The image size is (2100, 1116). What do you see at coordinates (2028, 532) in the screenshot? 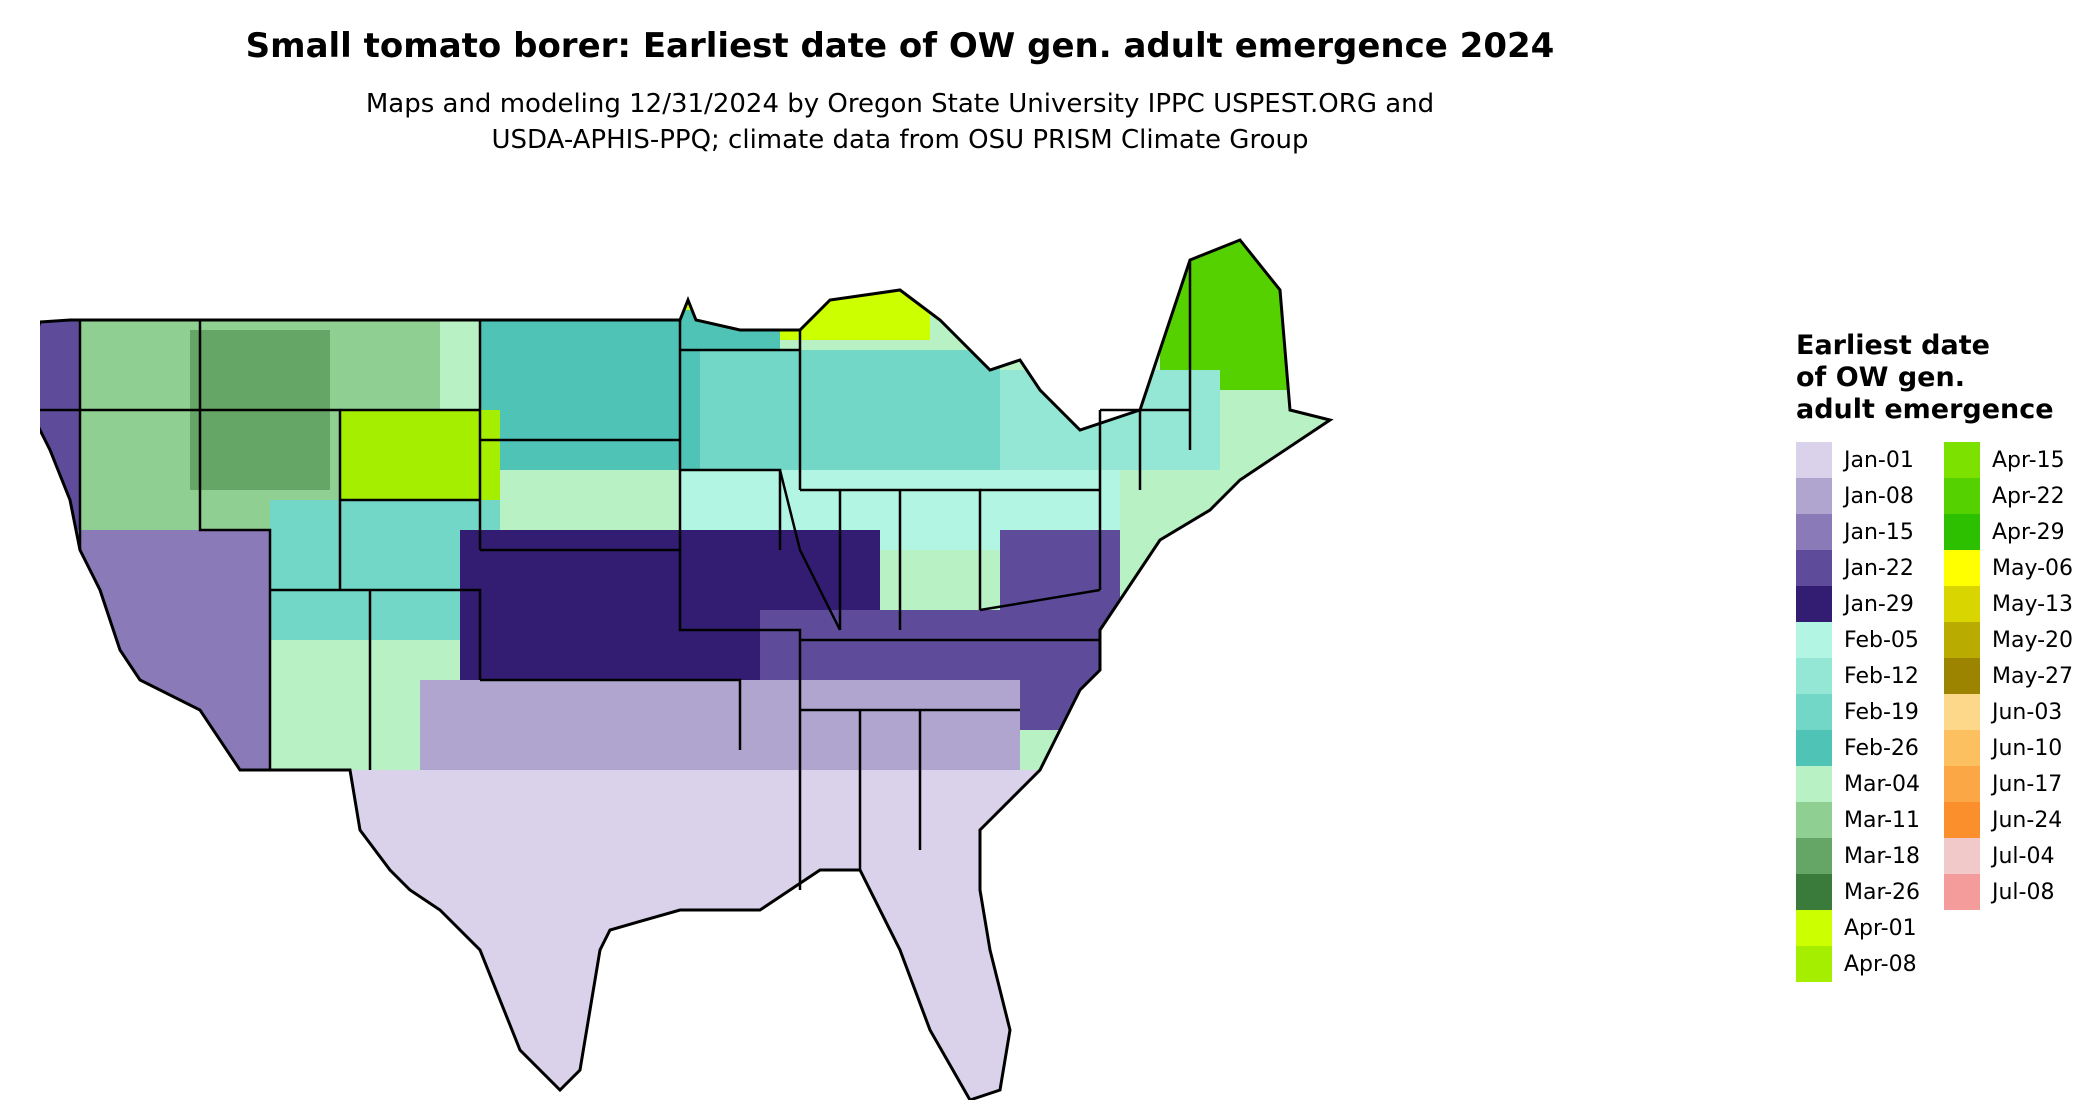
I see `legend-label: Apr-29` at bounding box center [2028, 532].